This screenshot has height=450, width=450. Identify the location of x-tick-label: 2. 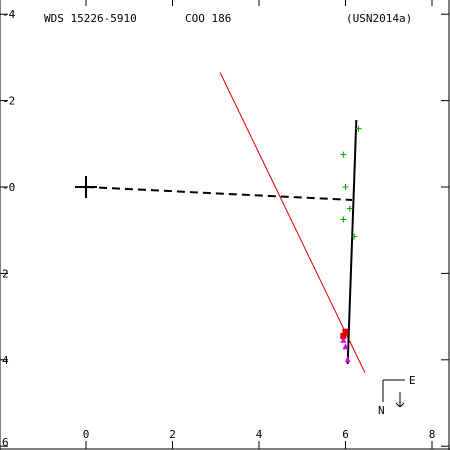
(172, 434).